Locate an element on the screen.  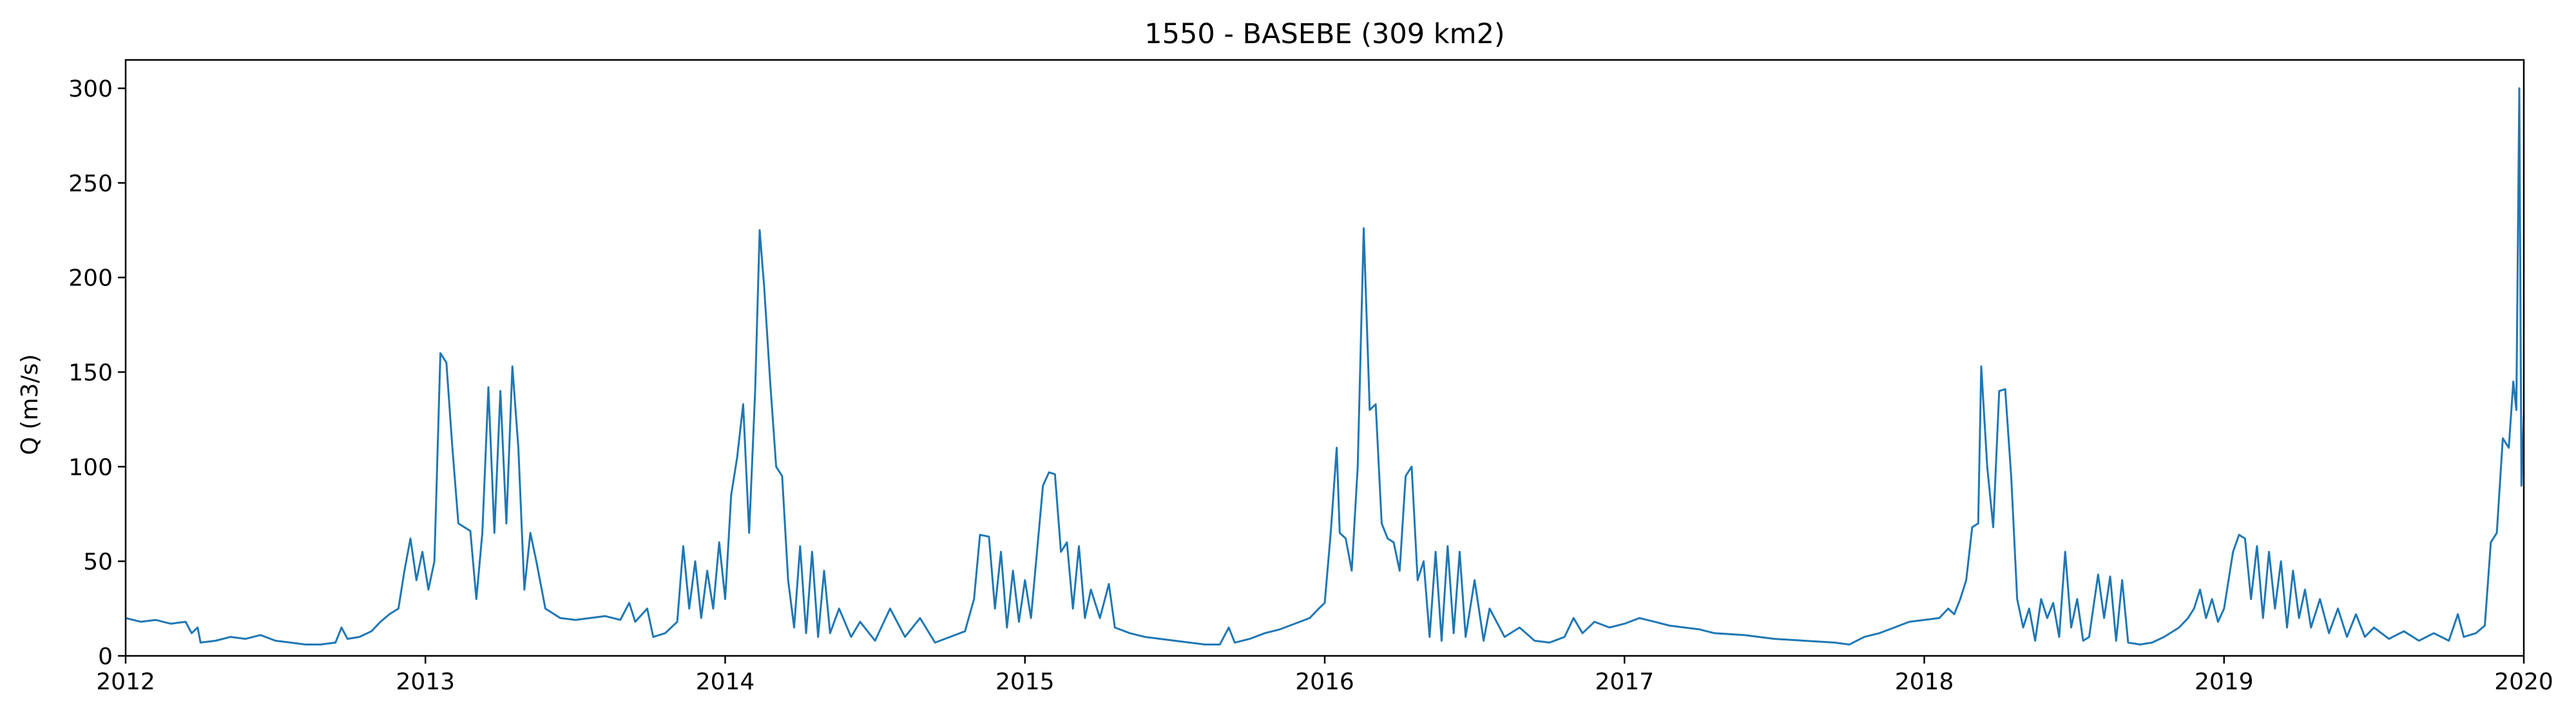
y-tick-label: 150 is located at coordinates (91, 373).